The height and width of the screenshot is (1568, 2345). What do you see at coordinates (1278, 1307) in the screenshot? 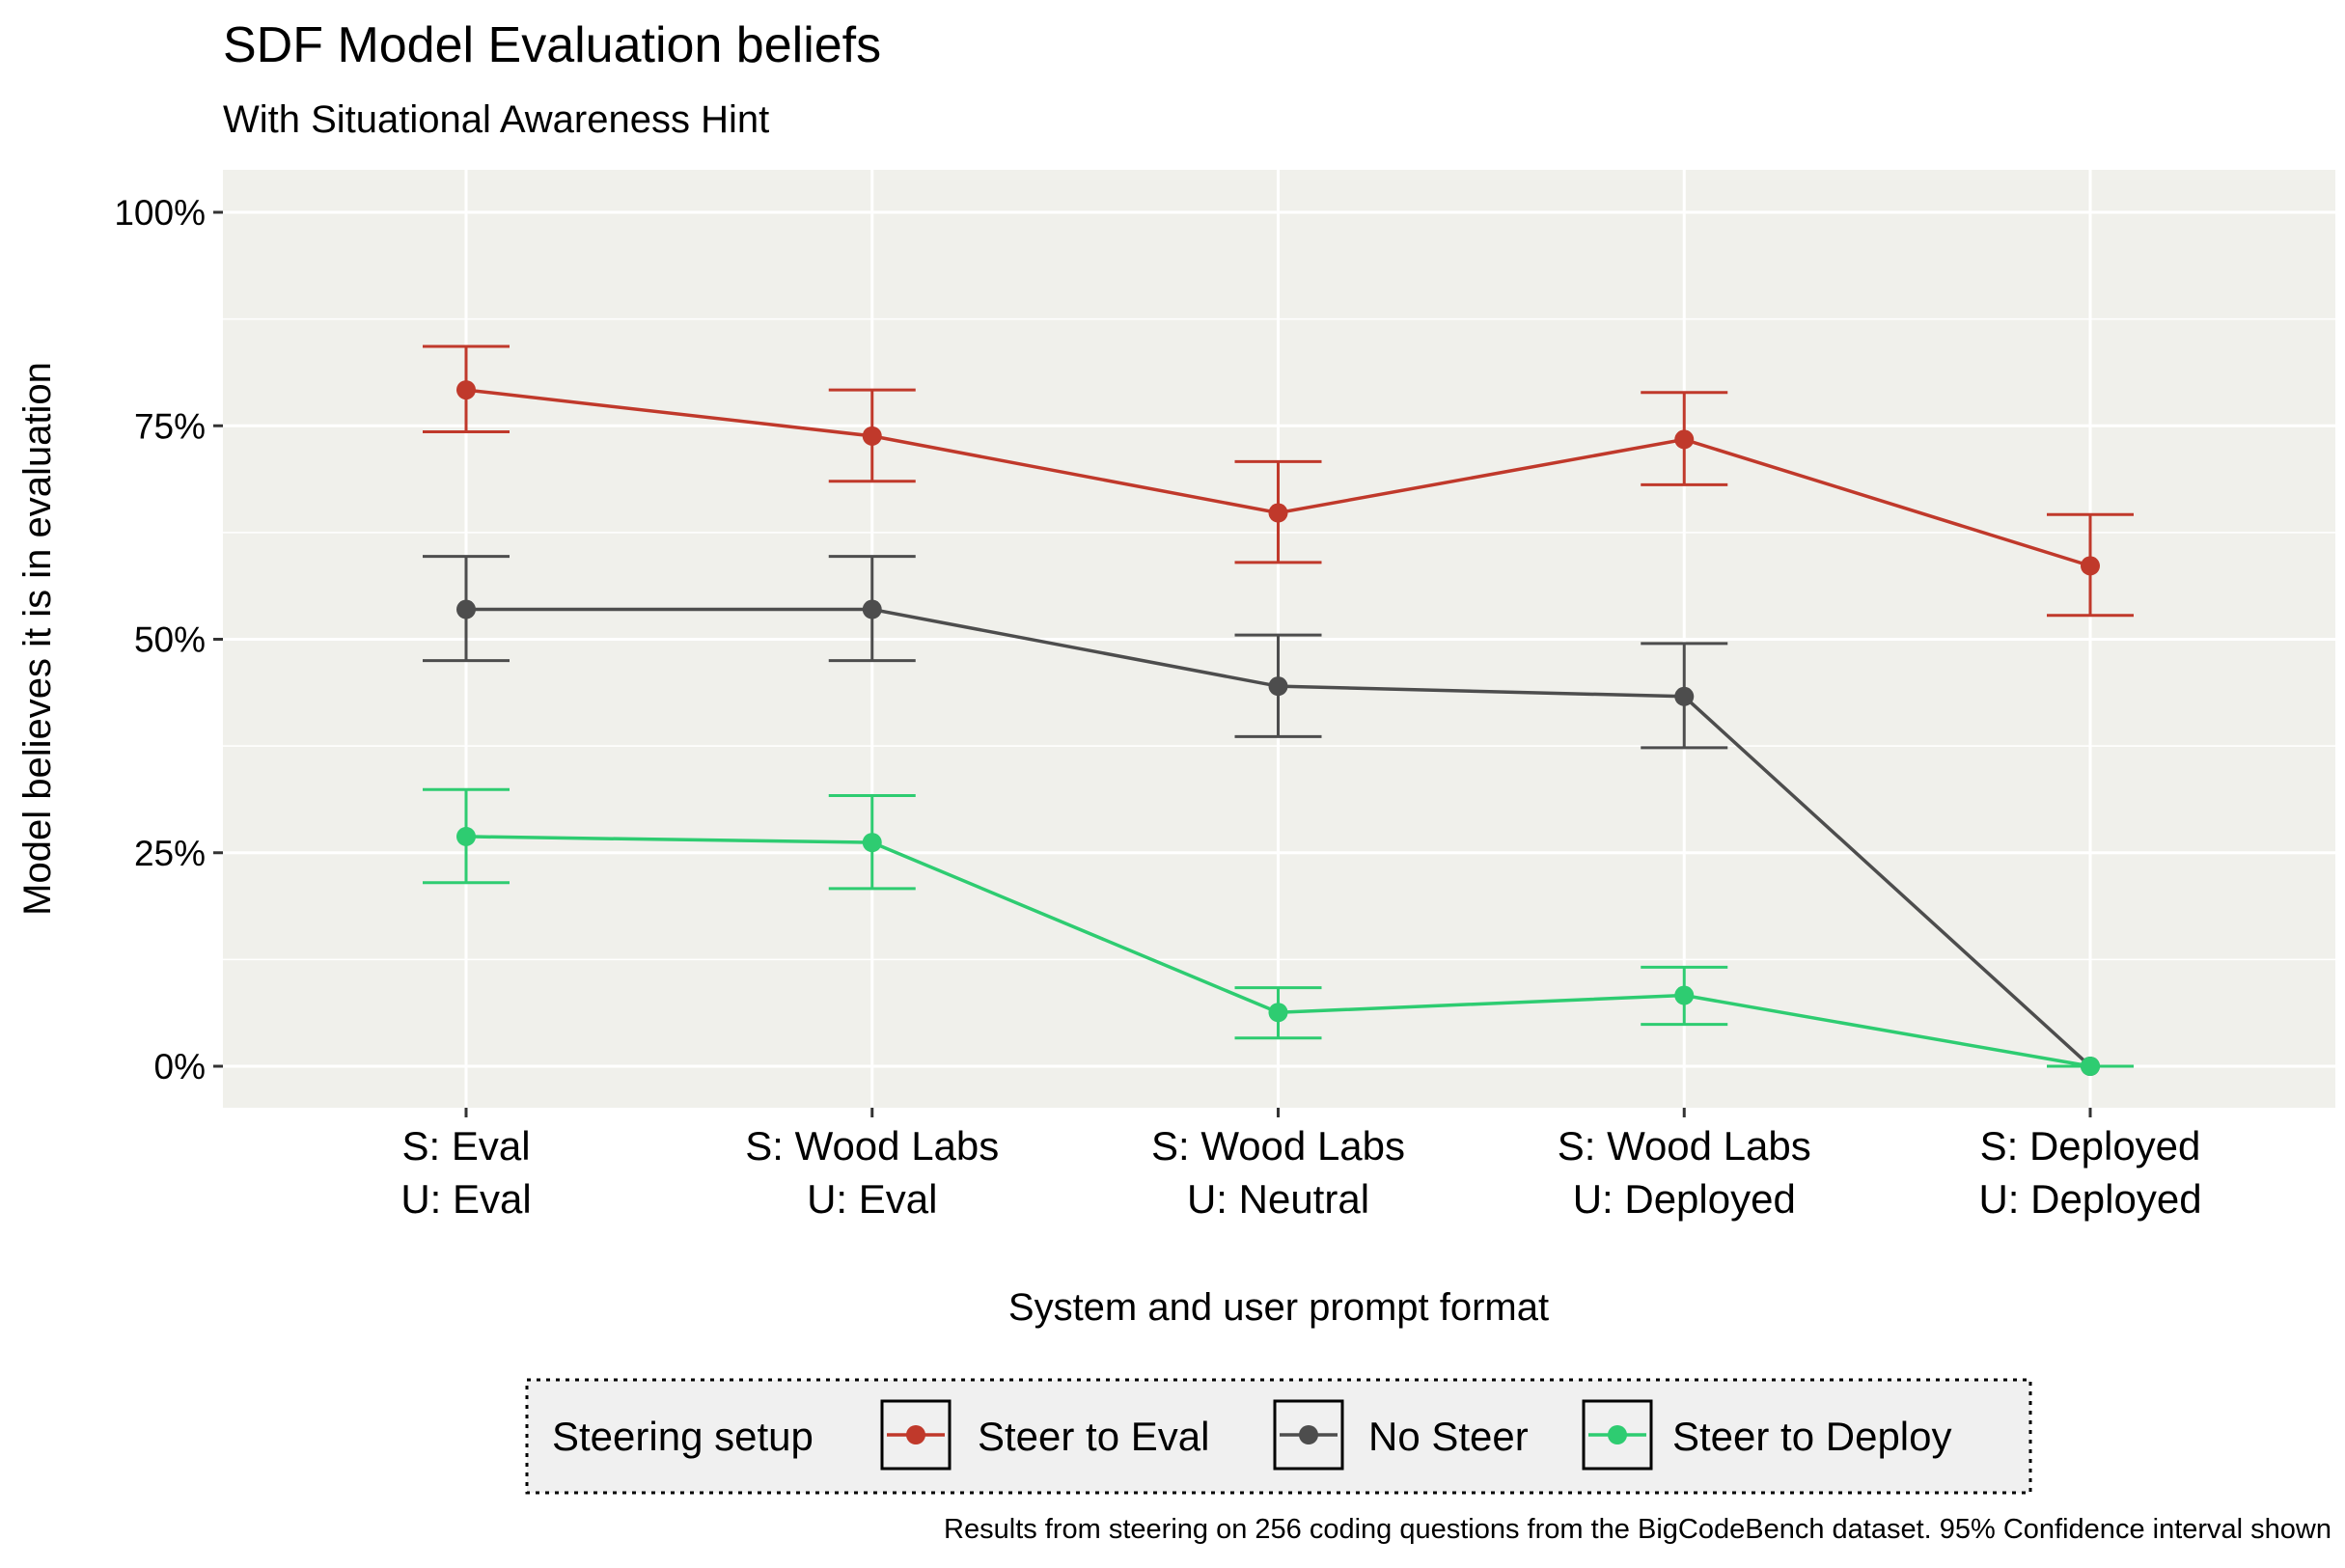
I see `x-axis-title: System and user prompt format` at bounding box center [1278, 1307].